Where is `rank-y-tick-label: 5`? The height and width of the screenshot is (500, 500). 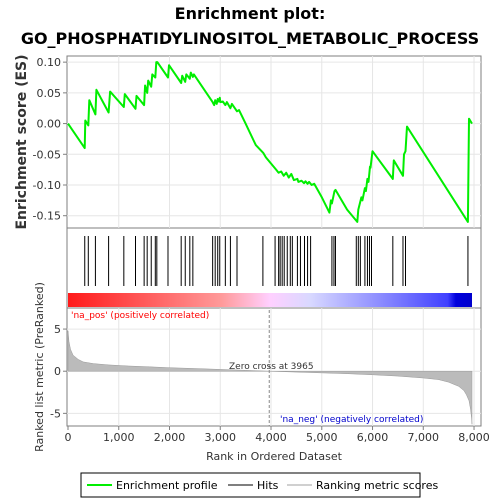
rank-y-tick-label: 5 is located at coordinates (57, 329).